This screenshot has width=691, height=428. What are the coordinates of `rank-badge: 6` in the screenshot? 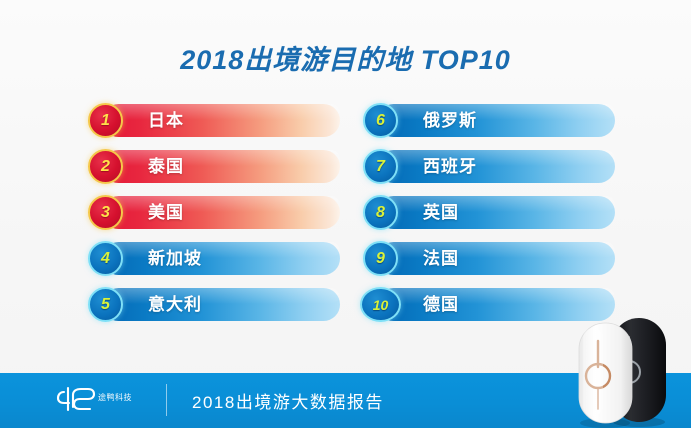 It's located at (380, 120).